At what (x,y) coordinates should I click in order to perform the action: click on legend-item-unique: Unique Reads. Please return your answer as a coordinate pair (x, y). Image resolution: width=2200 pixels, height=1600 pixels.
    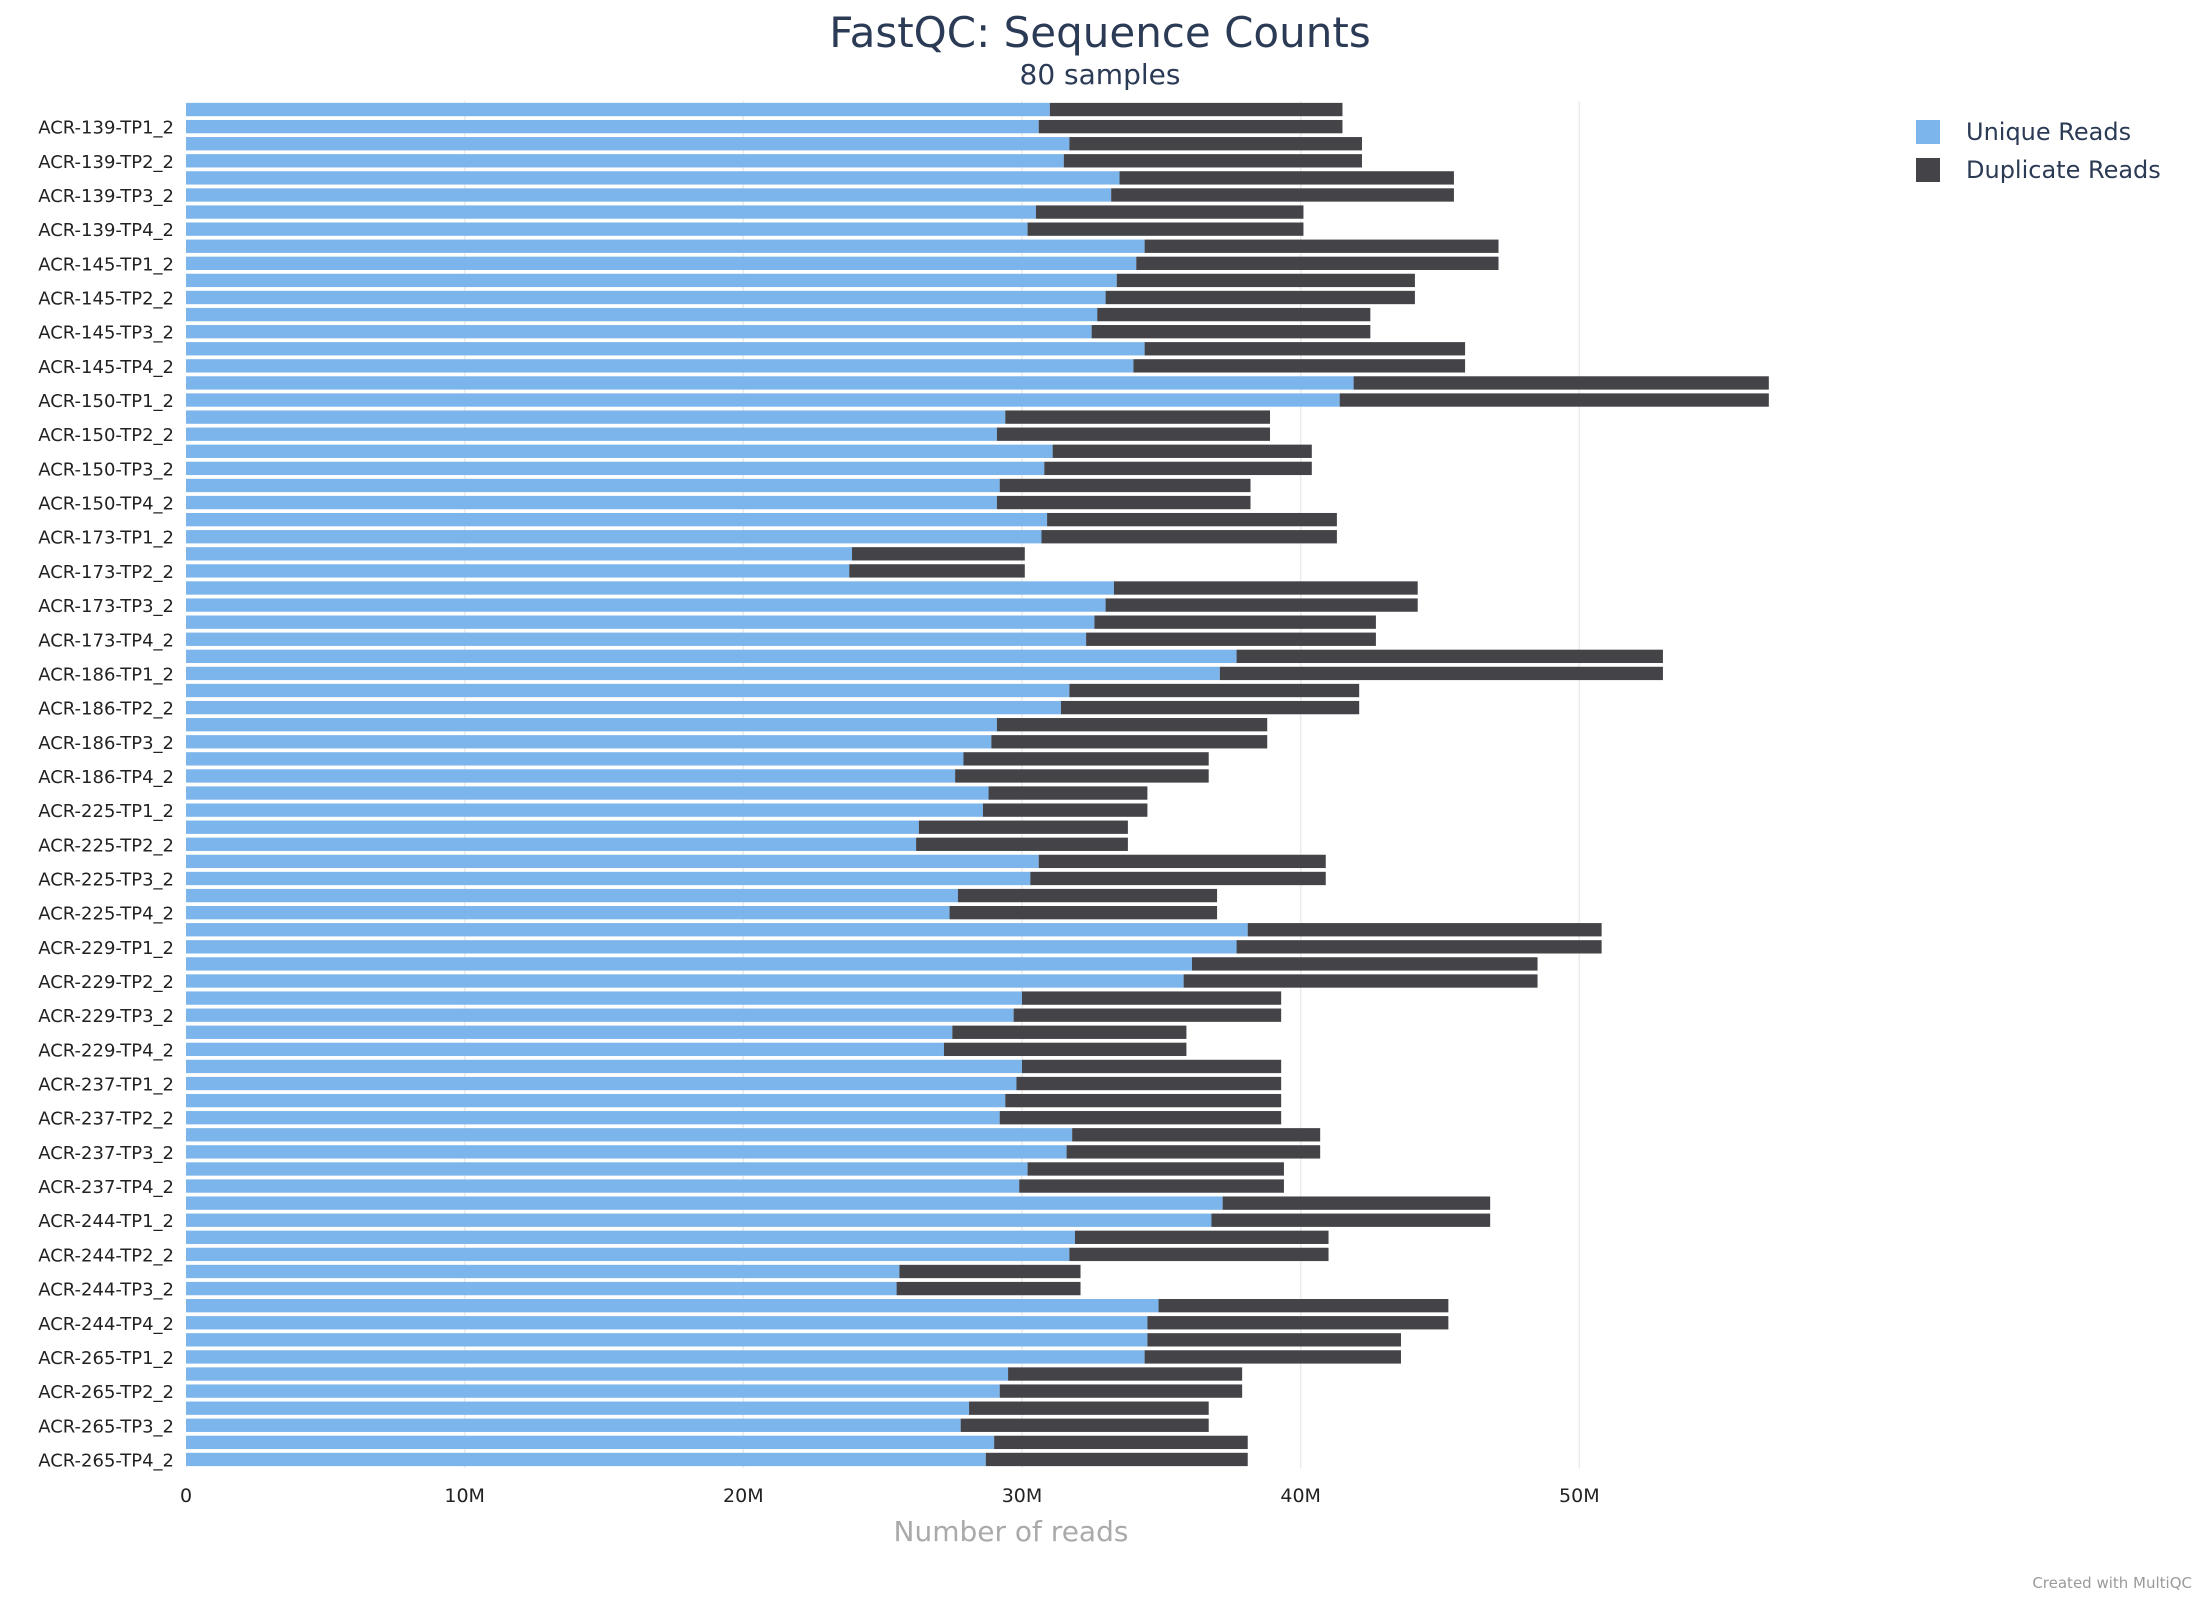
    Looking at the image, I should click on (2038, 132).